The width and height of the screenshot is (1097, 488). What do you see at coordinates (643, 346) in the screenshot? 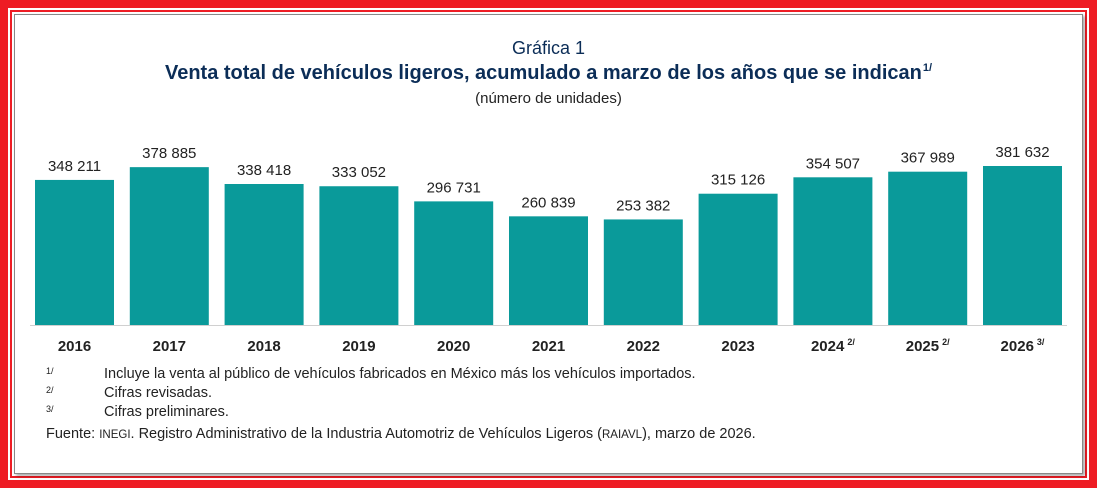
I see `tick-label-2022: 2022` at bounding box center [643, 346].